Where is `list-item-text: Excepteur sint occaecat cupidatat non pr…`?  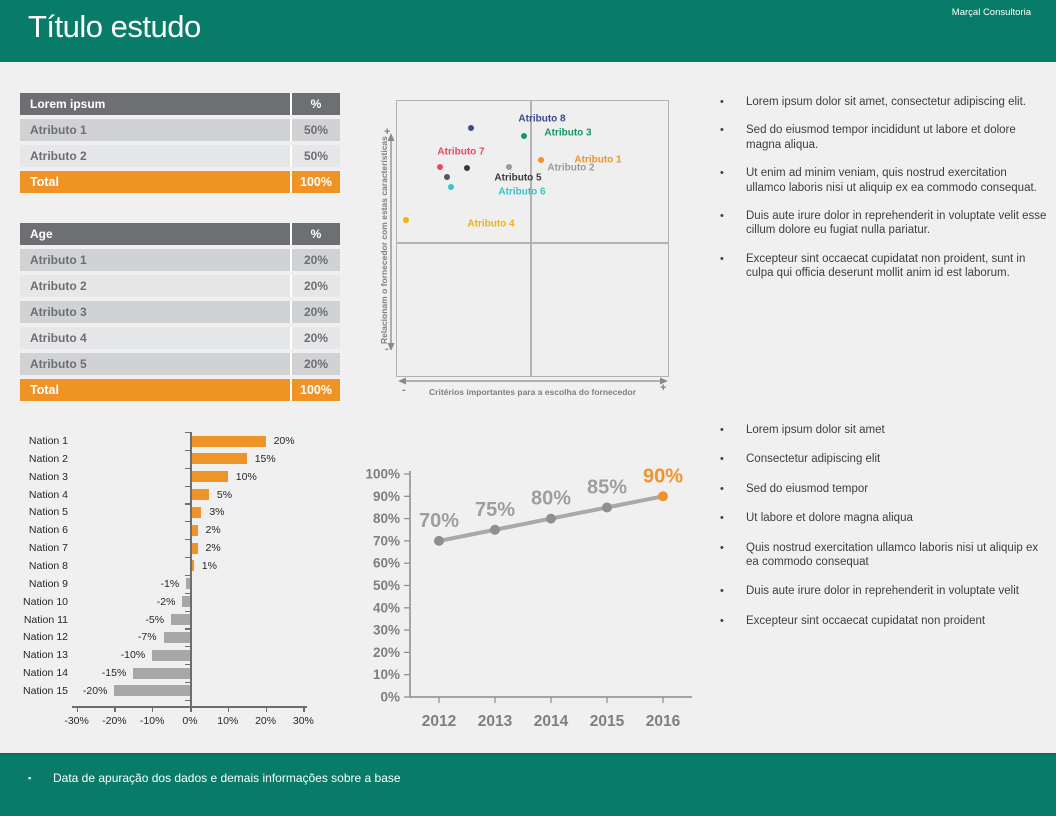
list-item-text: Excepteur sint occaecat cupidatat non pr… is located at coordinates (866, 620).